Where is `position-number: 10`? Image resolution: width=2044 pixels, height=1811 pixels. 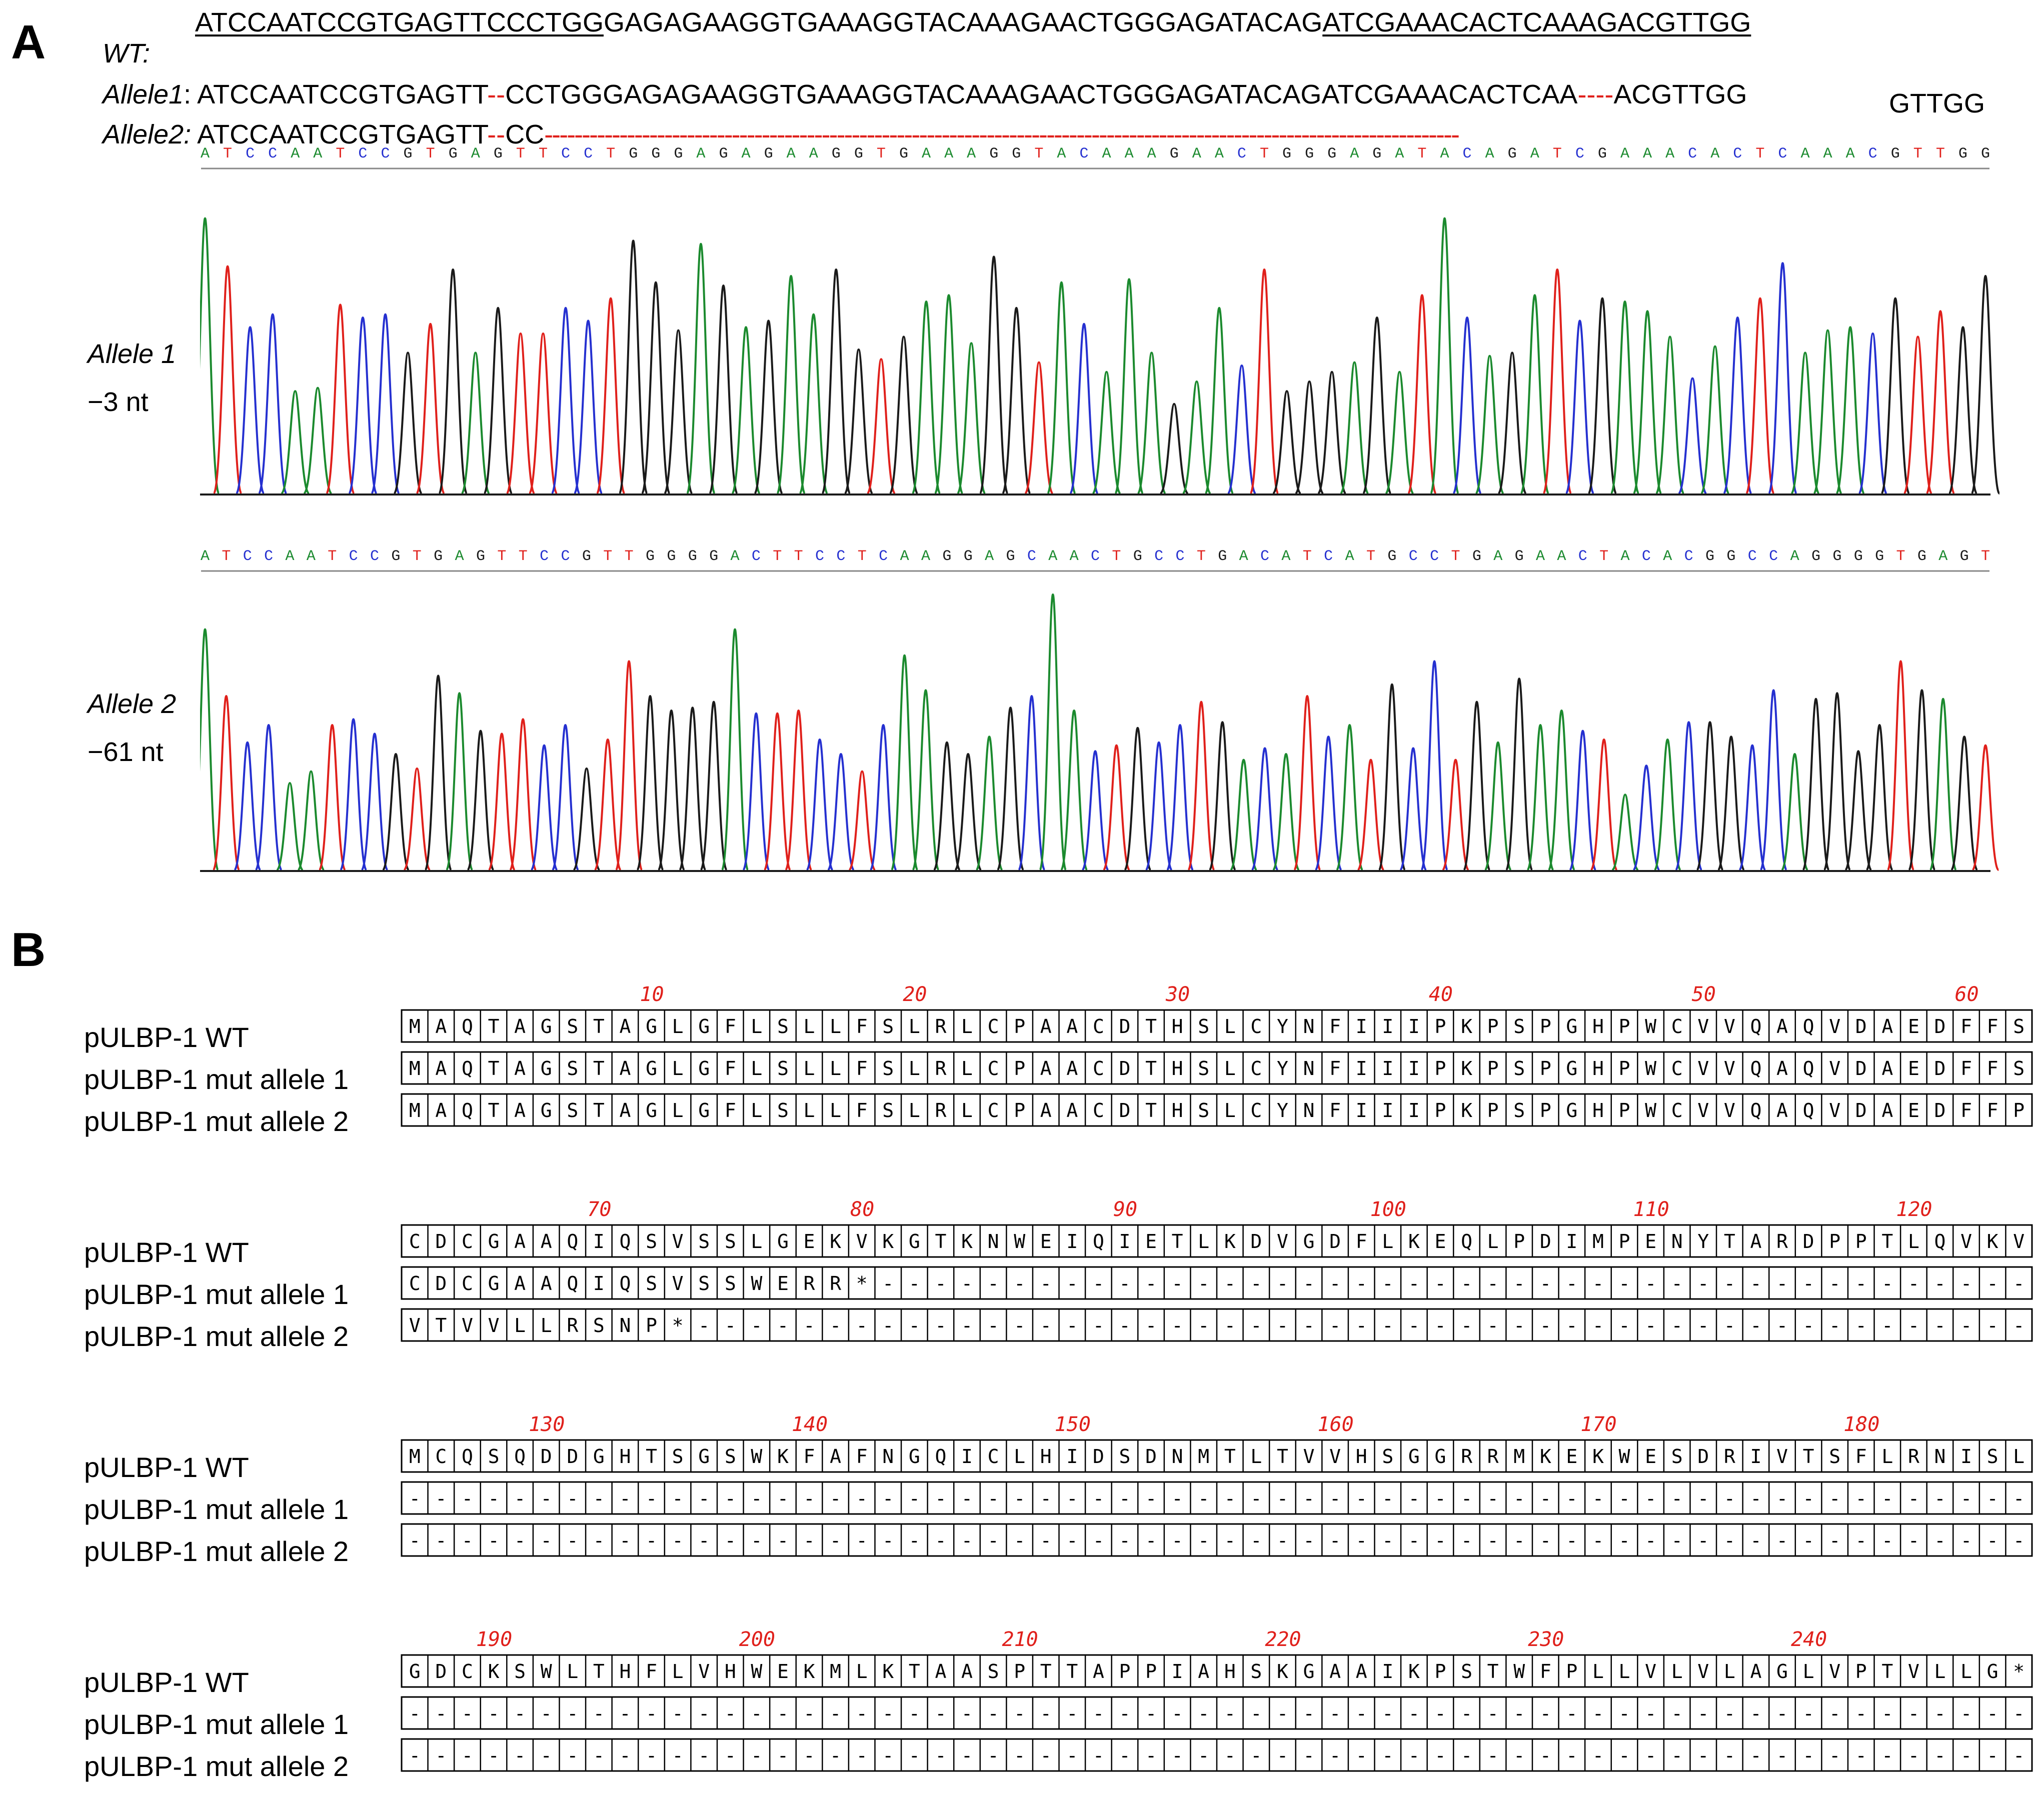
position-number: 10 is located at coordinates (652, 994).